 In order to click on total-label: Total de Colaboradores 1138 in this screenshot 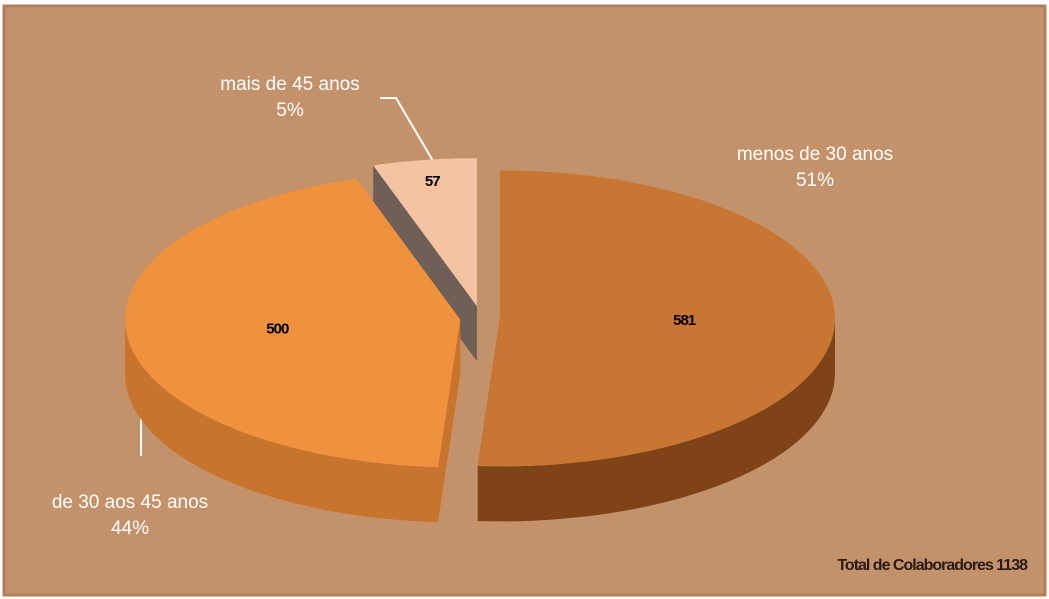, I will do `click(932, 565)`.